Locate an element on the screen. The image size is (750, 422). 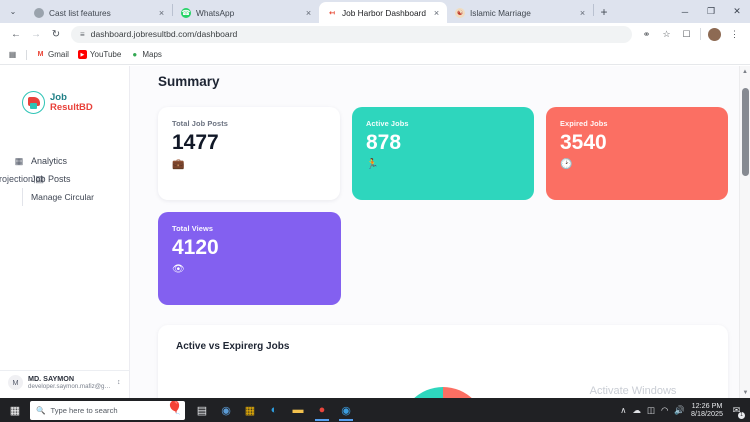
notification-icon: ✉ 1 is located at coordinates (737, 411).